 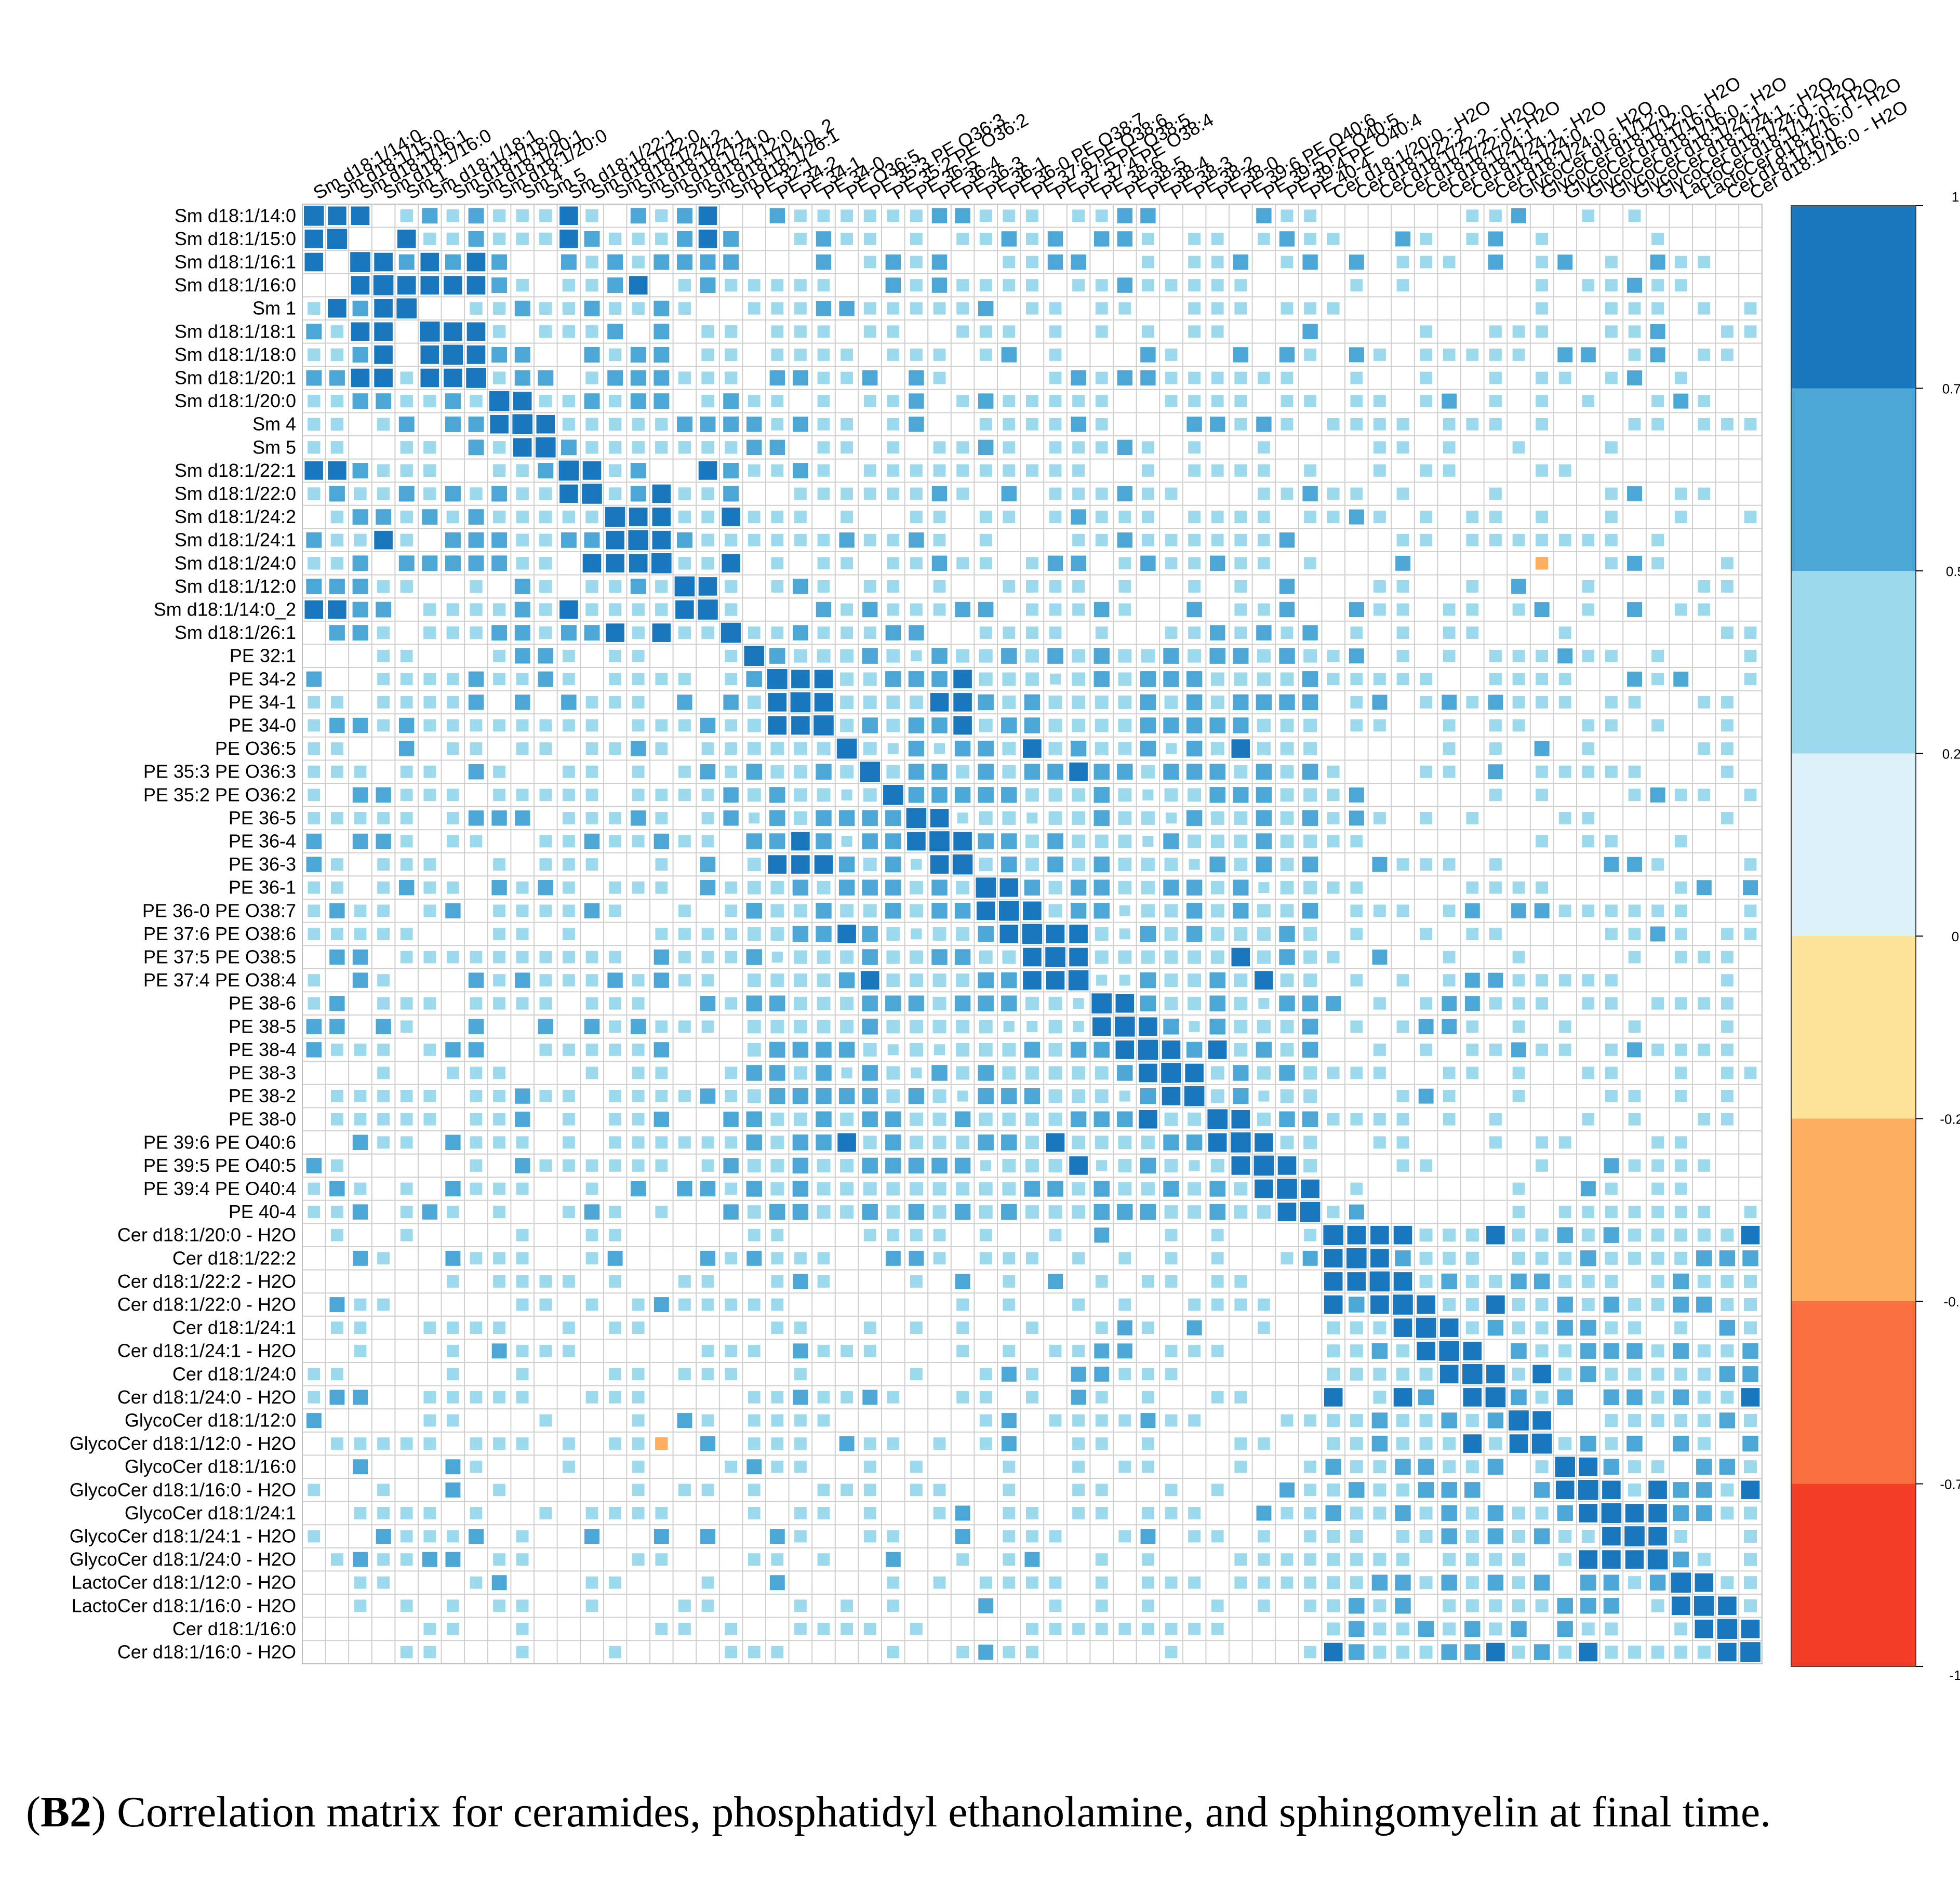 What do you see at coordinates (1853, 479) in the screenshot?
I see `colorbar-segment` at bounding box center [1853, 479].